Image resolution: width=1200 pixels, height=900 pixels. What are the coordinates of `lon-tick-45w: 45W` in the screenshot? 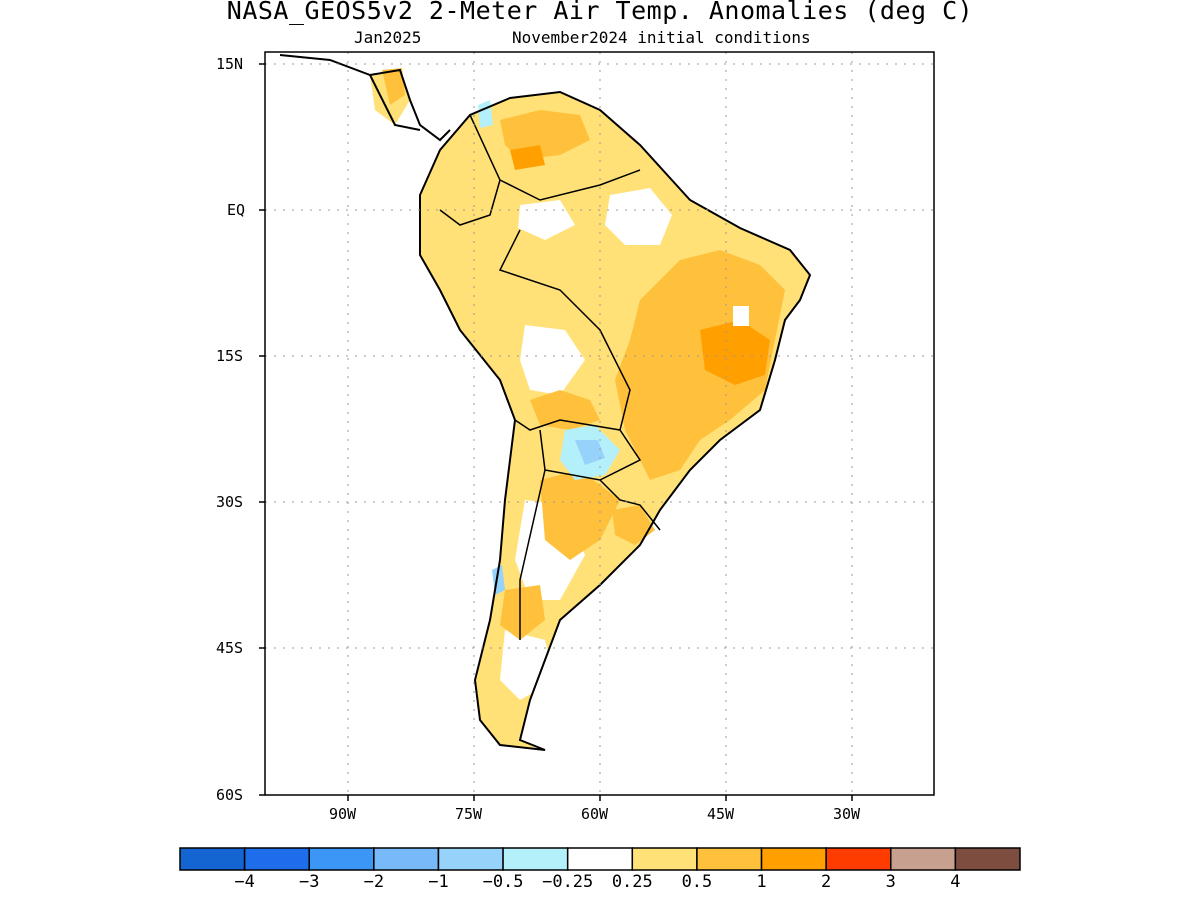 It's located at (721, 814).